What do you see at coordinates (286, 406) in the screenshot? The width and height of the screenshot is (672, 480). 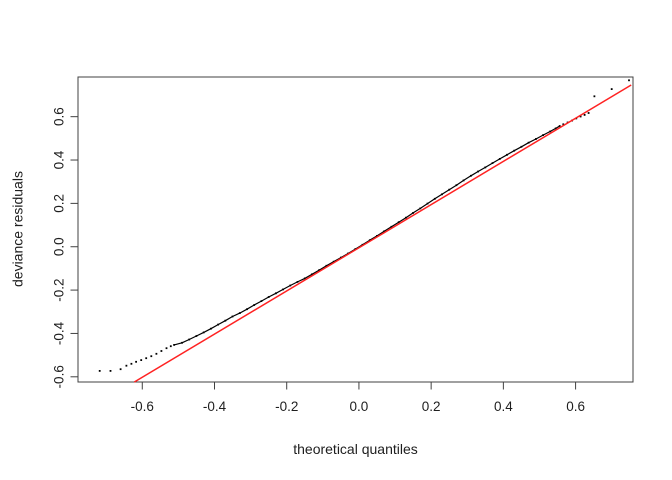 I see `x-tick-label: -0.2` at bounding box center [286, 406].